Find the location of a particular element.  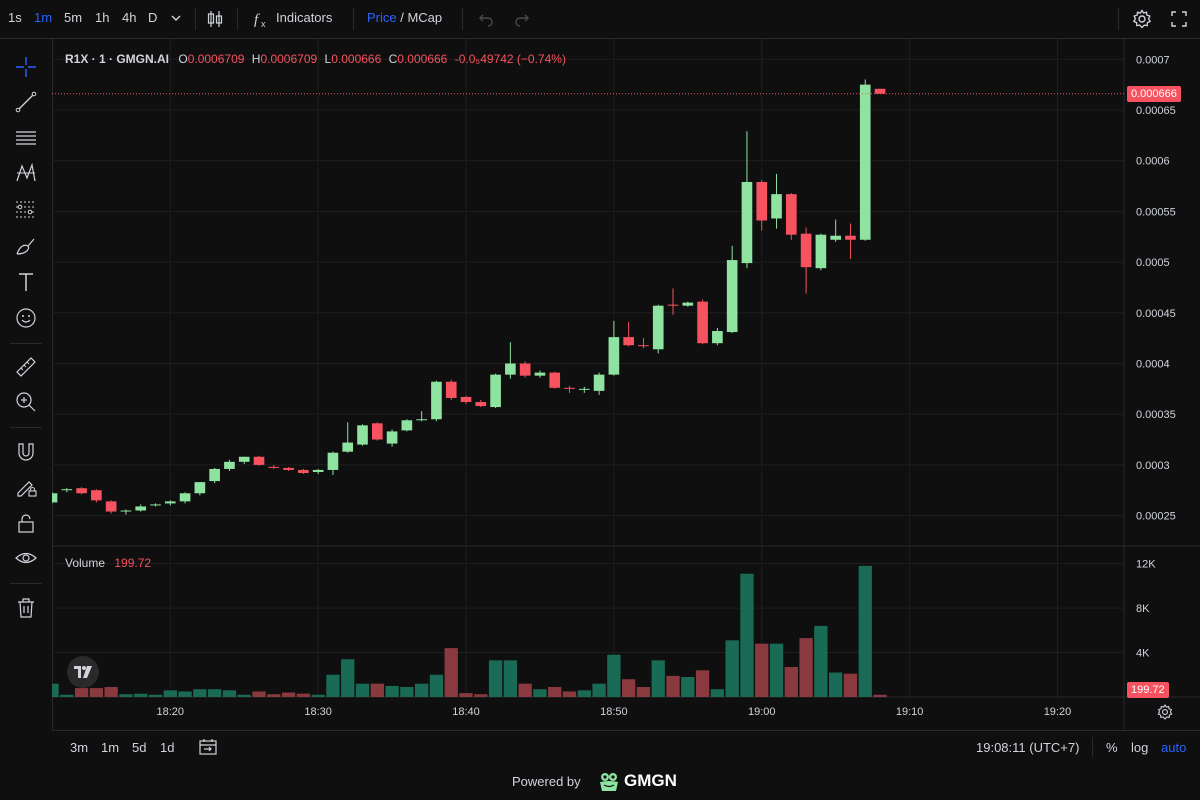

redo-icon is located at coordinates (522, 20).